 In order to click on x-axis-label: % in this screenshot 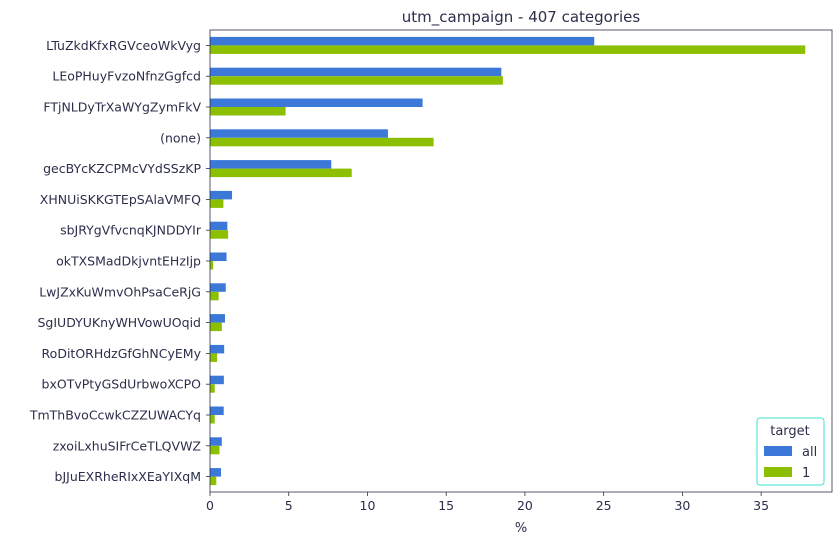, I will do `click(521, 528)`.